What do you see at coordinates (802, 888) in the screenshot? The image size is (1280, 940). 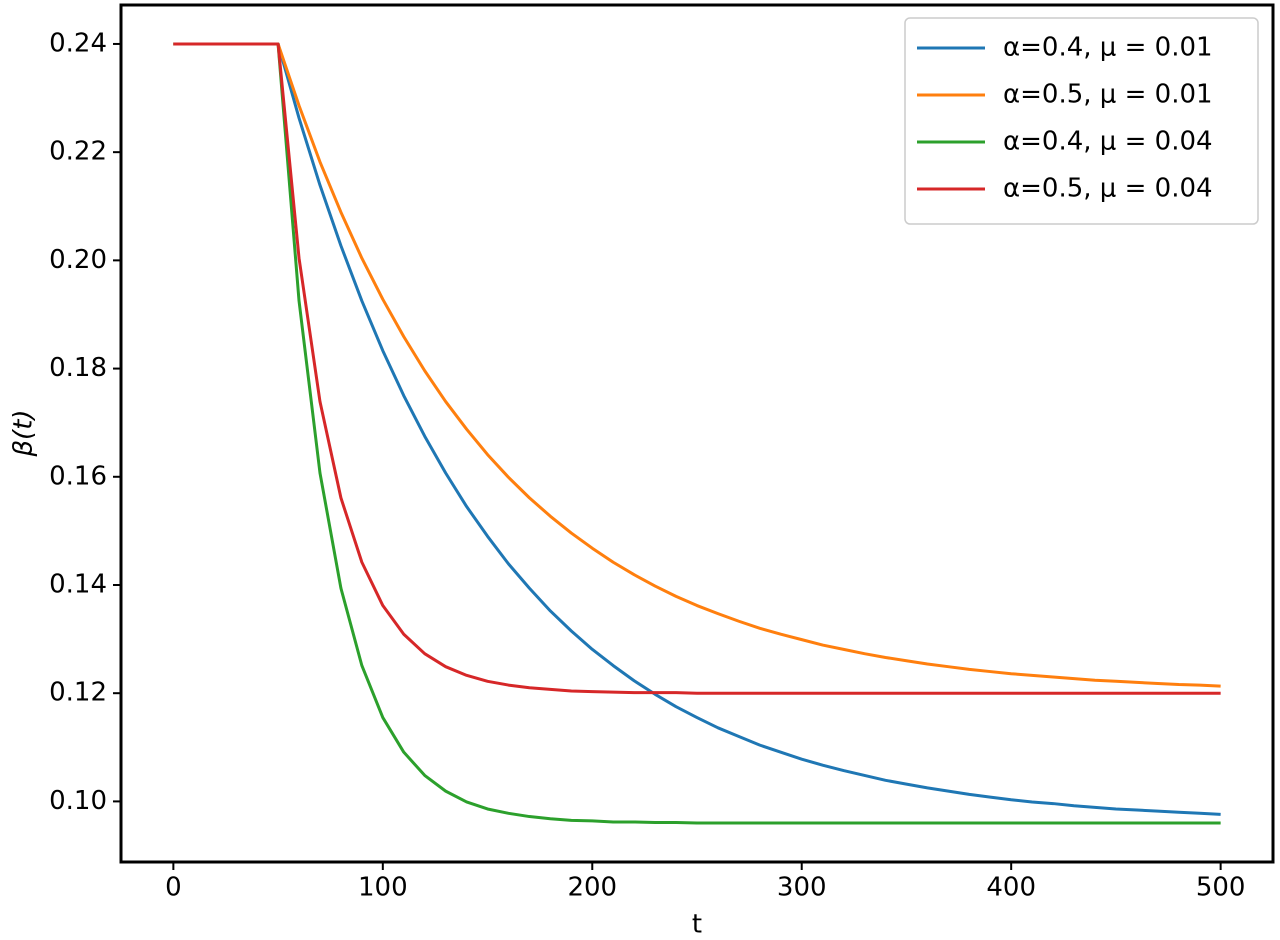 I see `x-tick-label: 300` at bounding box center [802, 888].